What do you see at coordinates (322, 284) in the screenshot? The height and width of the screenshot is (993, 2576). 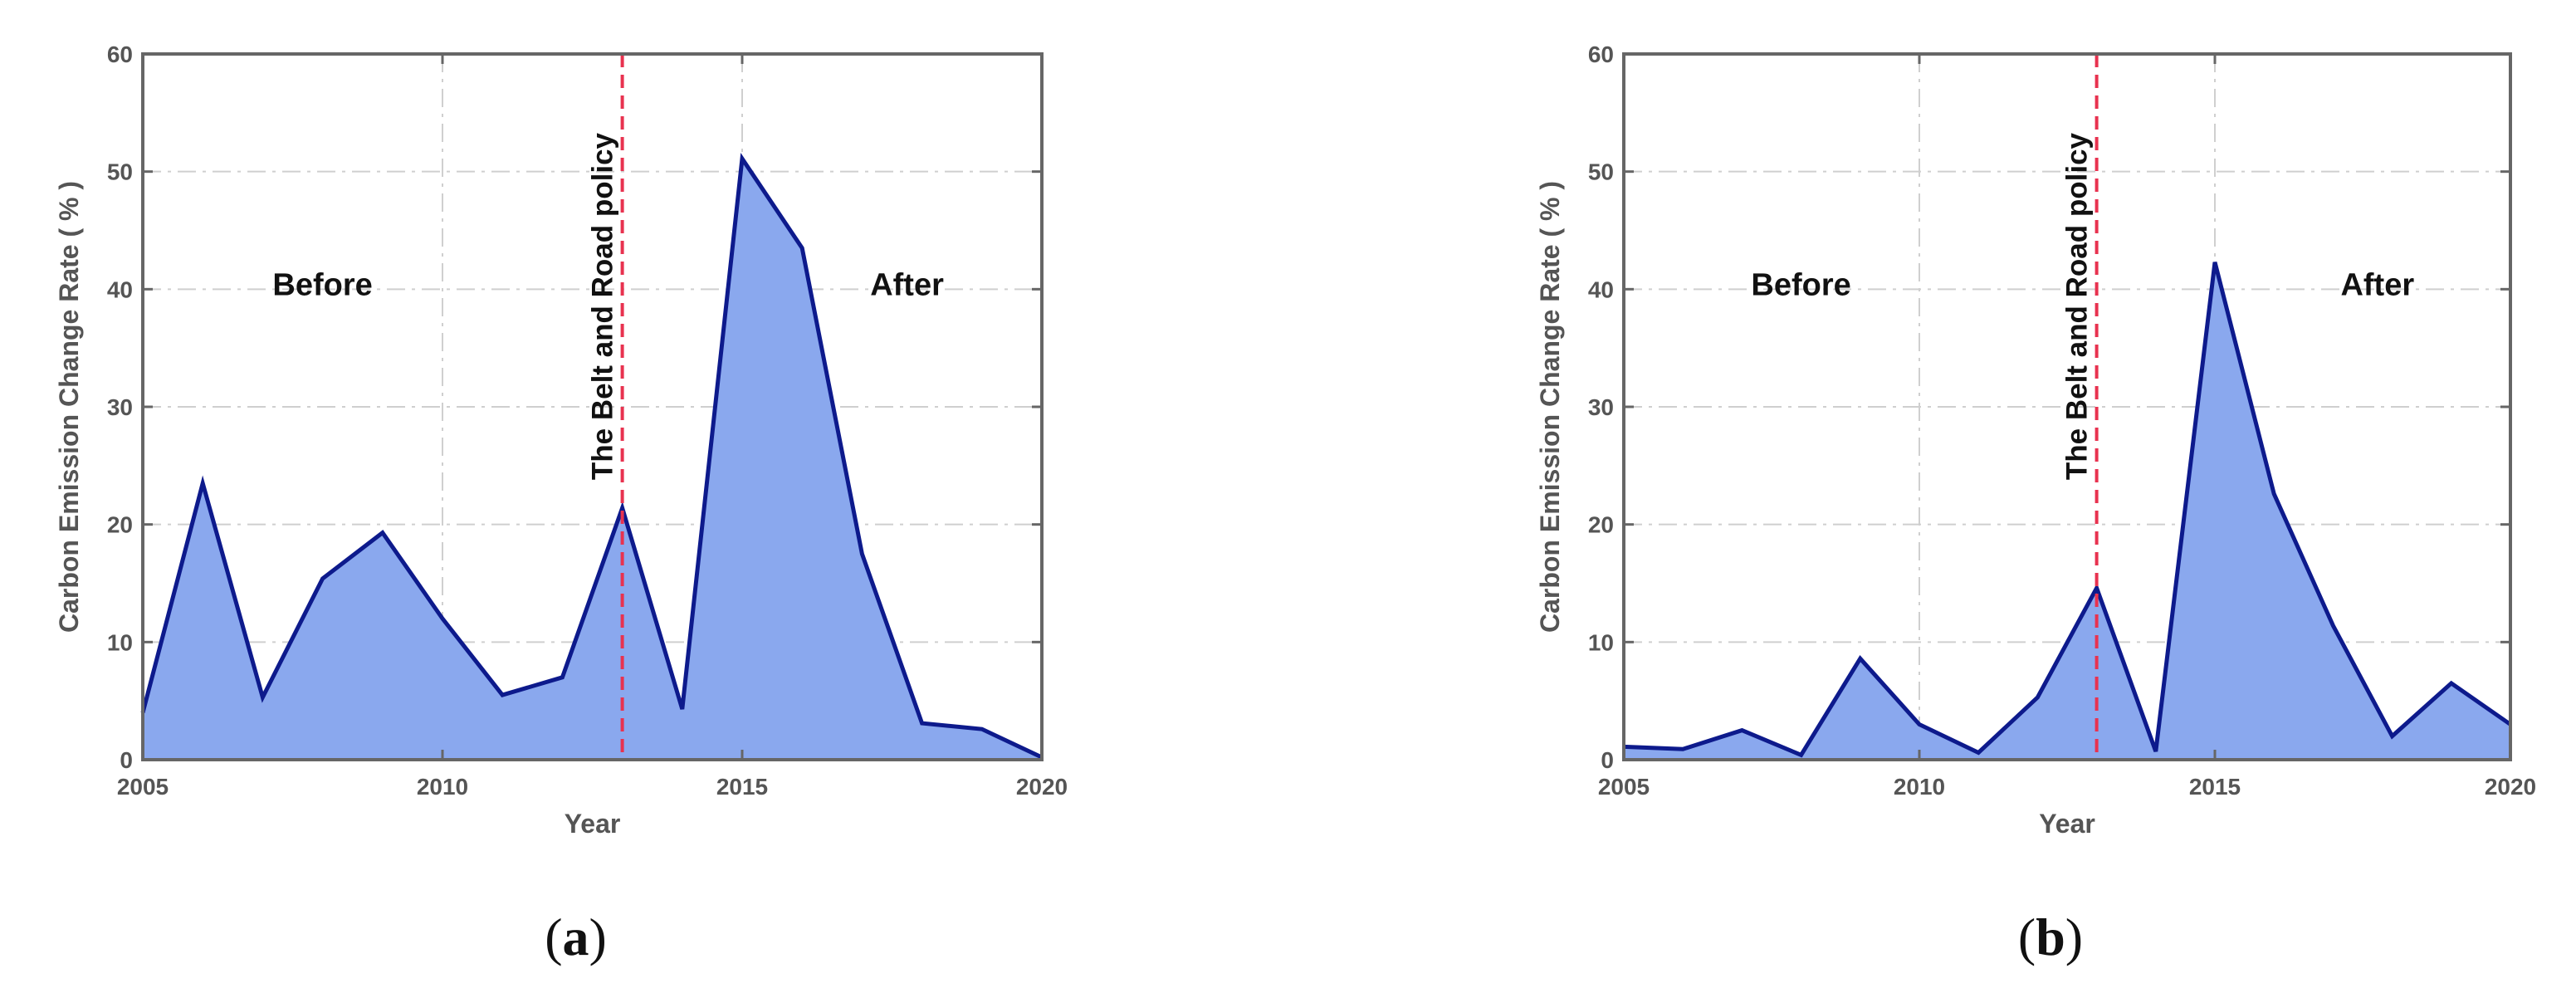 I see `annotation-before-a: Before` at bounding box center [322, 284].